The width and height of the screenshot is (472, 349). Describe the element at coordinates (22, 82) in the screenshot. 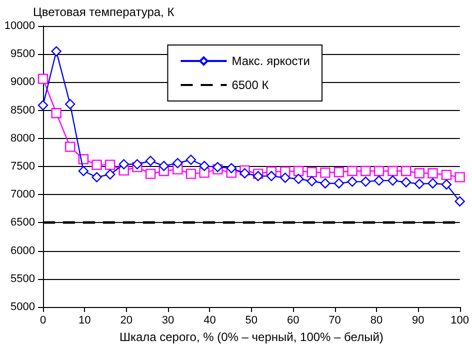

I see `y-tick-label: 9000` at that location.